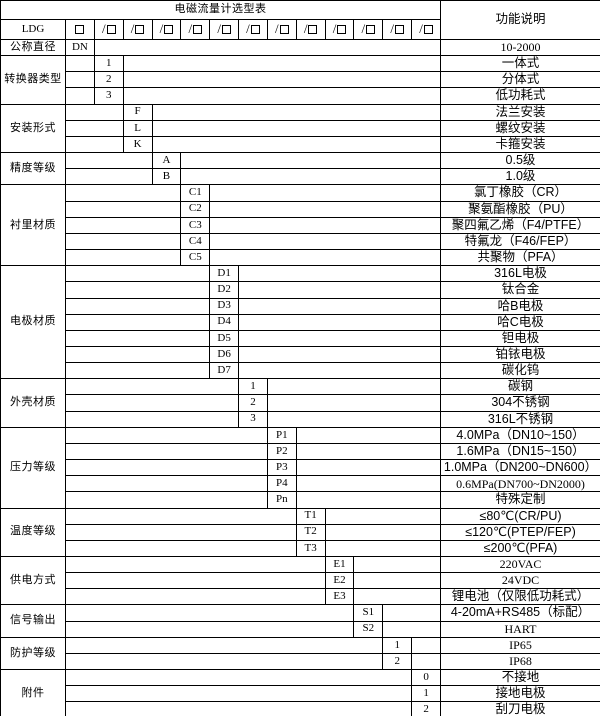 The image size is (600, 716). I want to click on code-cell-9-2: E3, so click(339, 597).